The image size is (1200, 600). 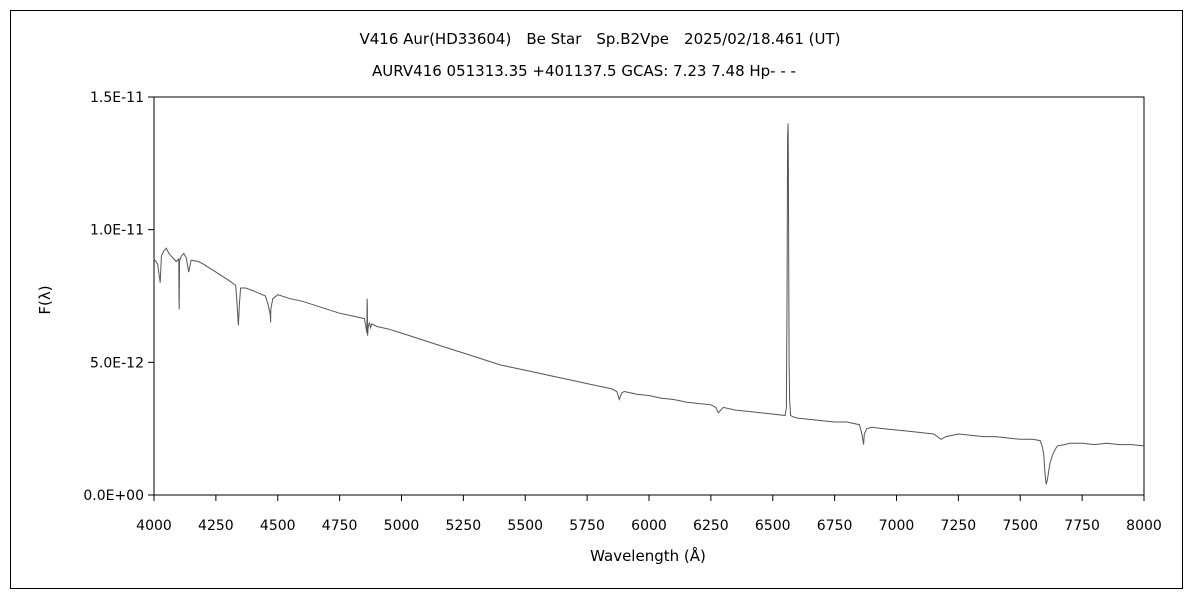 What do you see at coordinates (959, 526) in the screenshot?
I see `x-tick-label: 7250` at bounding box center [959, 526].